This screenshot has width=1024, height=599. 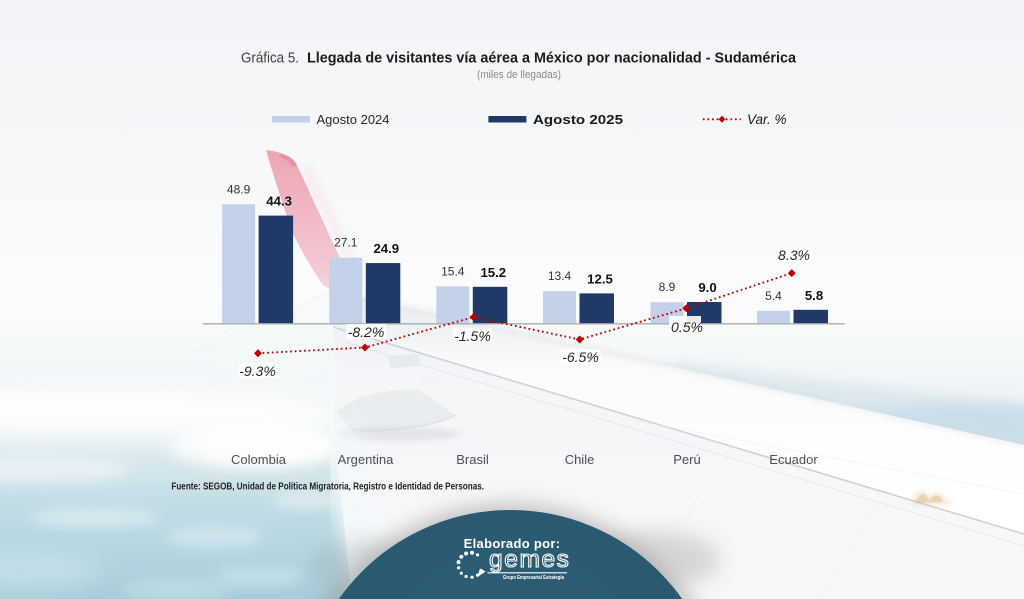 What do you see at coordinates (530, 559) in the screenshot?
I see `svg-text: gemes` at bounding box center [530, 559].